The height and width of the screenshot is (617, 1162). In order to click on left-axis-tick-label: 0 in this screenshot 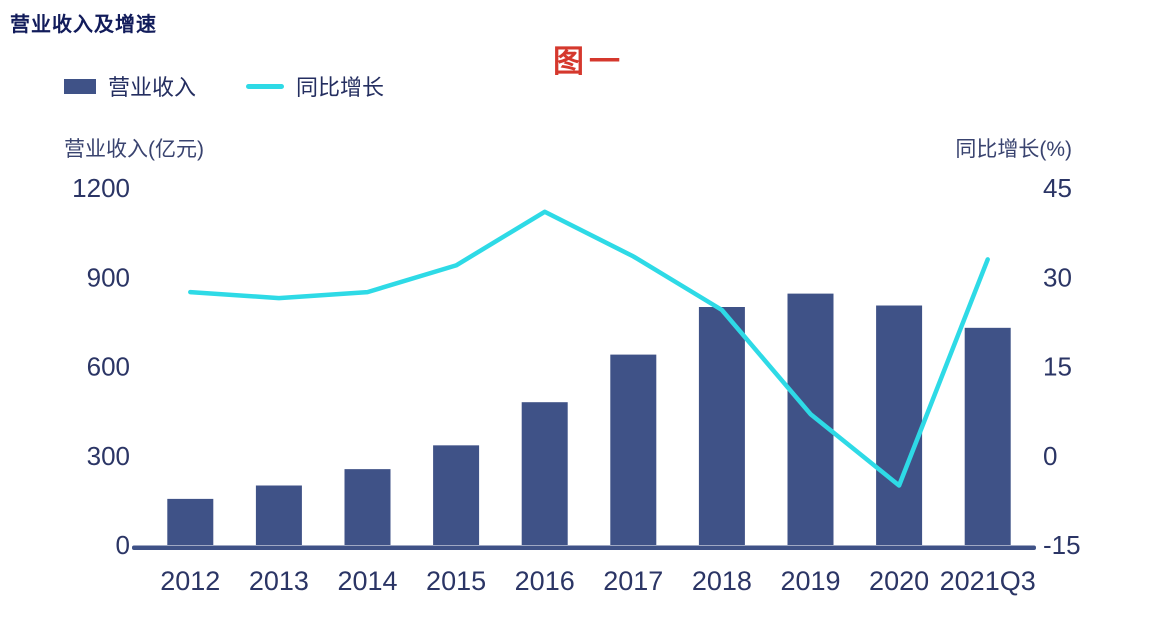, I will do `click(123, 545)`.